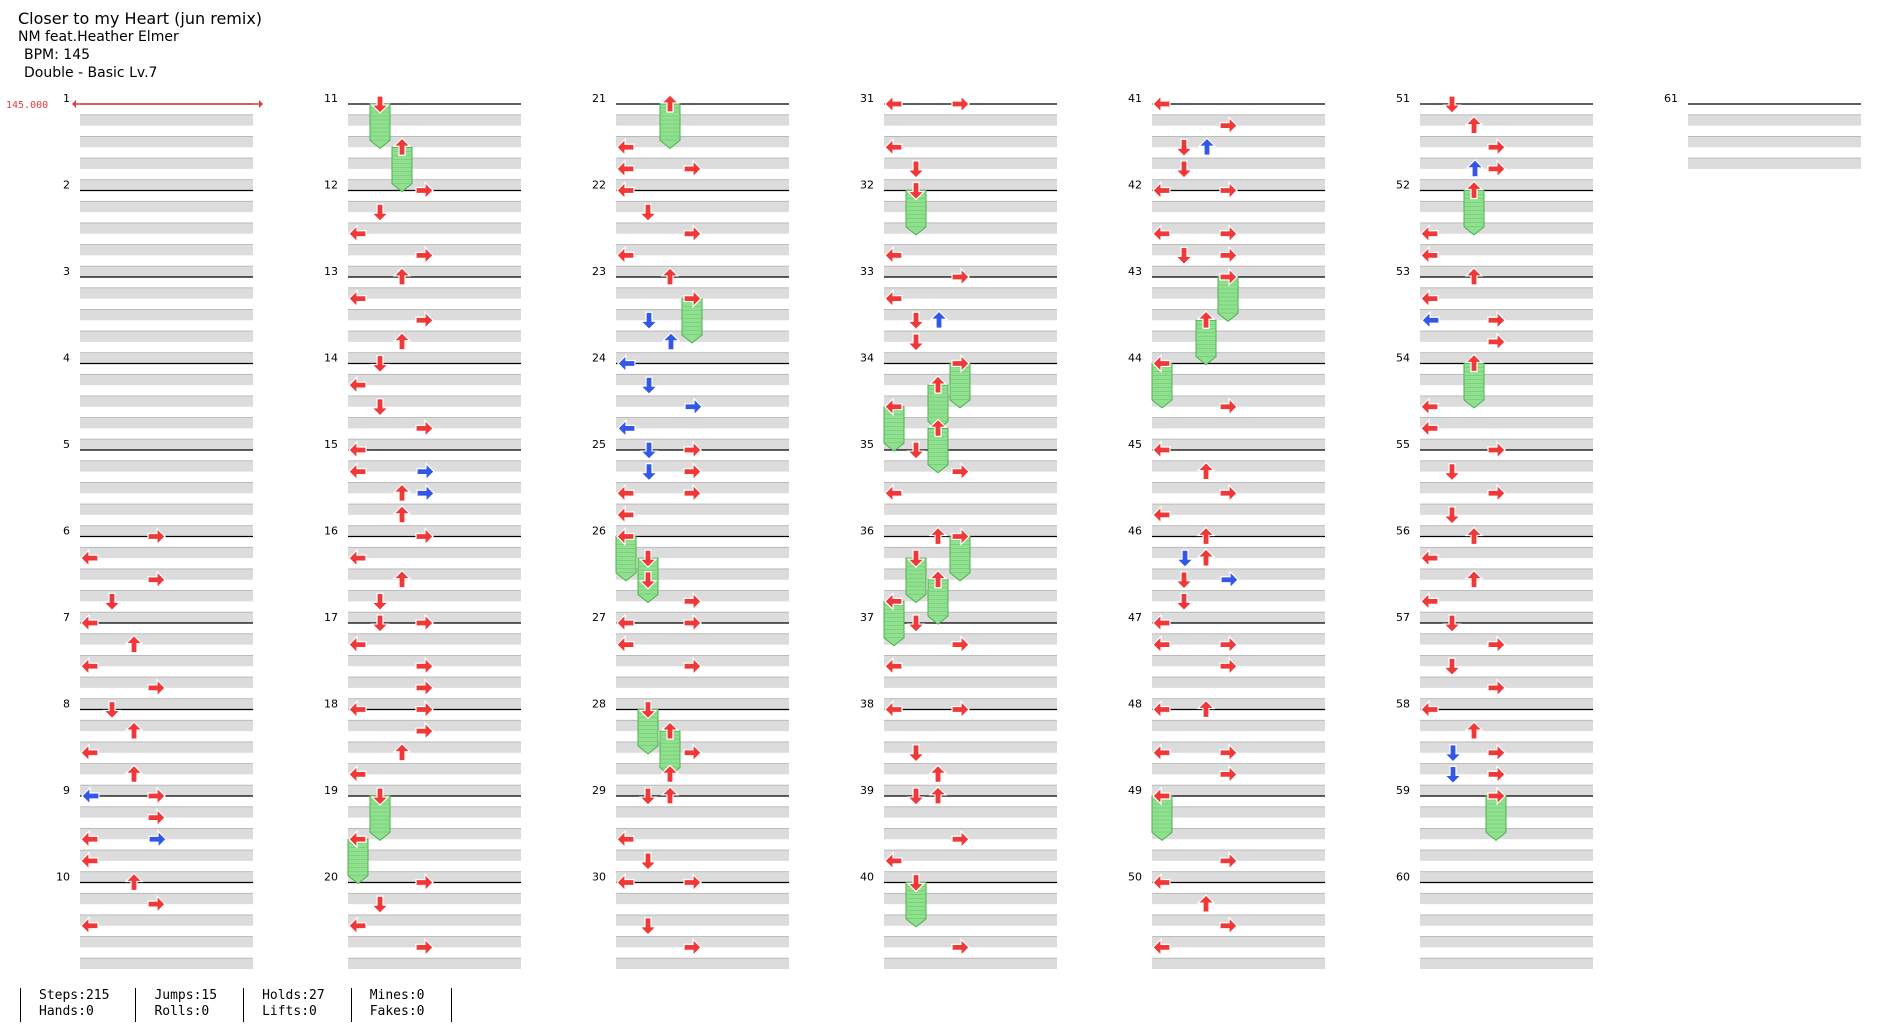 This screenshot has width=1880, height=1024. I want to click on measure-number: 55, so click(1403, 444).